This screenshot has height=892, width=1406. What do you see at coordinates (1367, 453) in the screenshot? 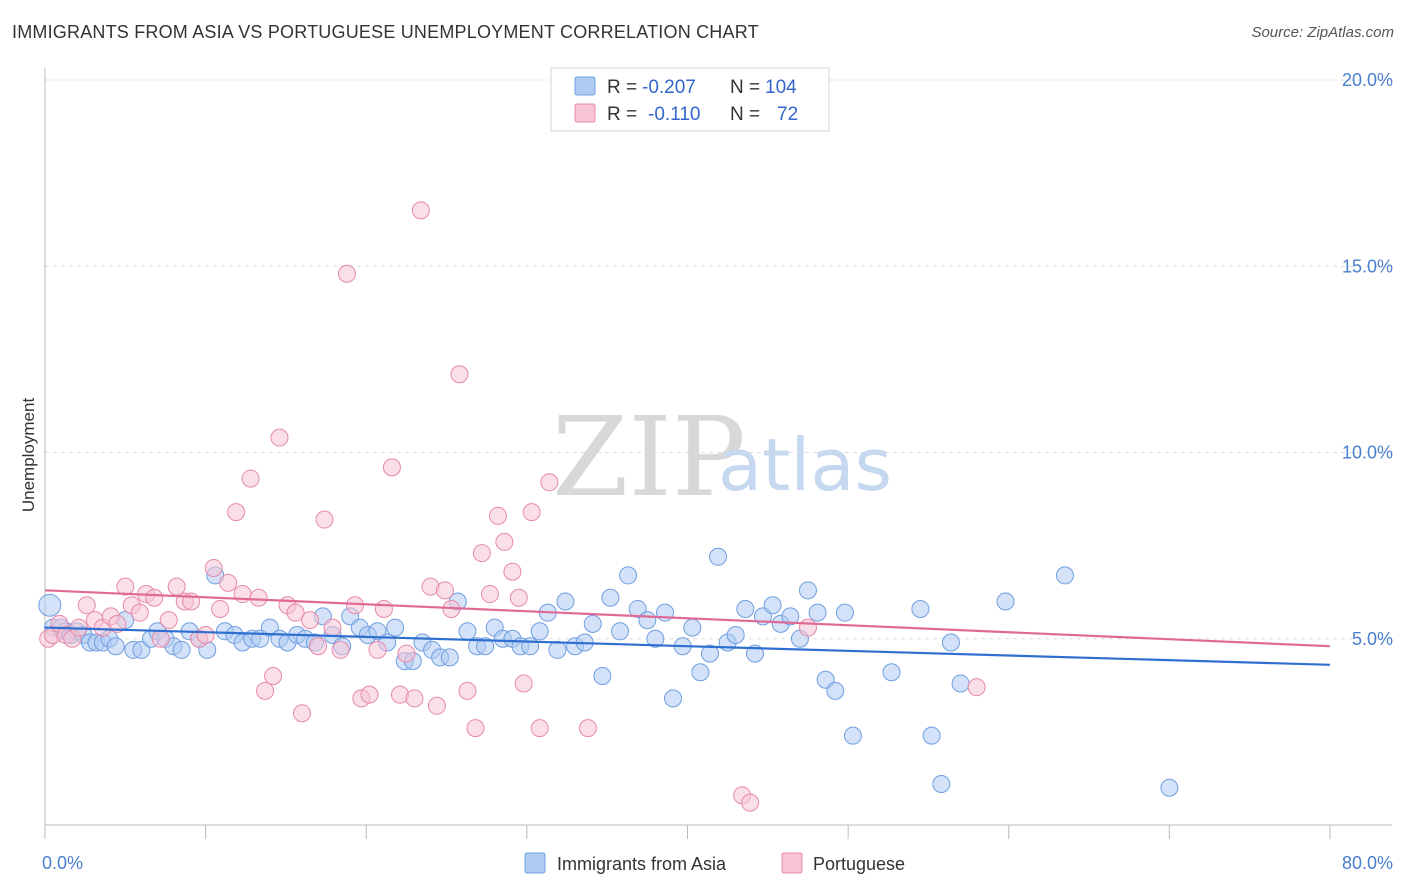
I see `y-tick-label: 10.0%` at bounding box center [1367, 453].